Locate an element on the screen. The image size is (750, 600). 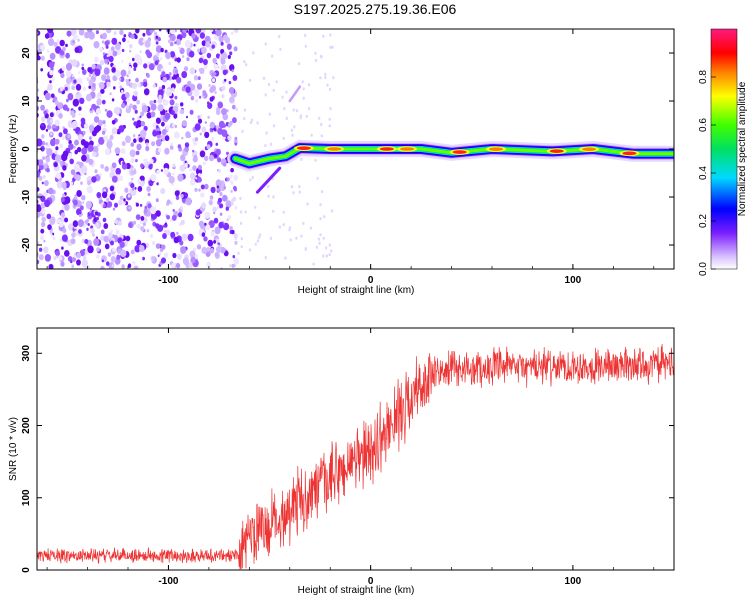
top-y-tick-label: -20 is located at coordinates (26, 244).